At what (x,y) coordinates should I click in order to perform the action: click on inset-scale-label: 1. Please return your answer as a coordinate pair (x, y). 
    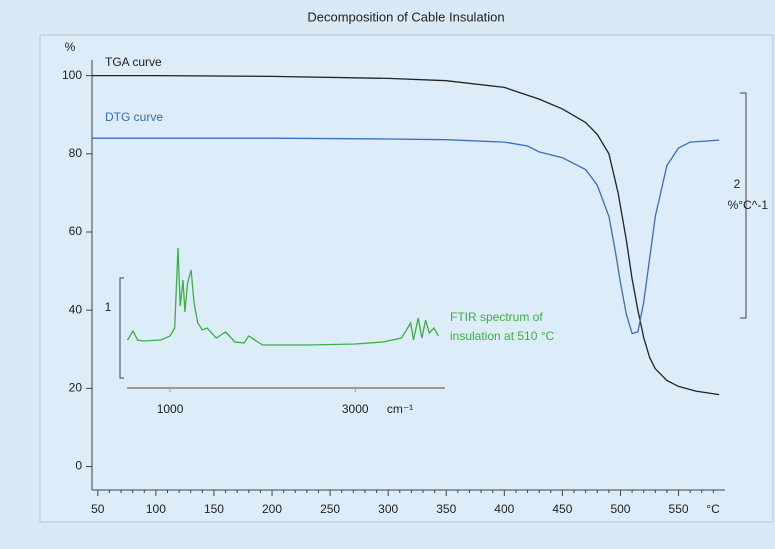
    Looking at the image, I should click on (108, 307).